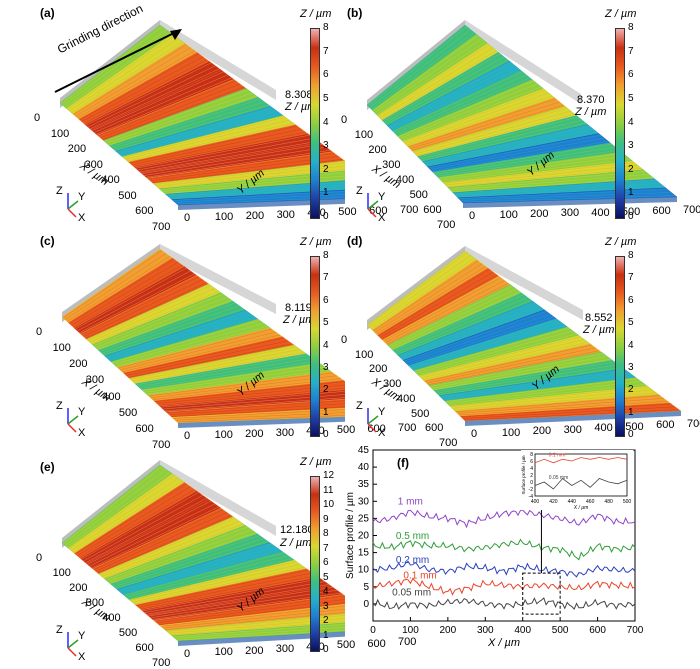 This screenshot has width=700, height=669. I want to click on y-tick-label: 500, so click(346, 645).